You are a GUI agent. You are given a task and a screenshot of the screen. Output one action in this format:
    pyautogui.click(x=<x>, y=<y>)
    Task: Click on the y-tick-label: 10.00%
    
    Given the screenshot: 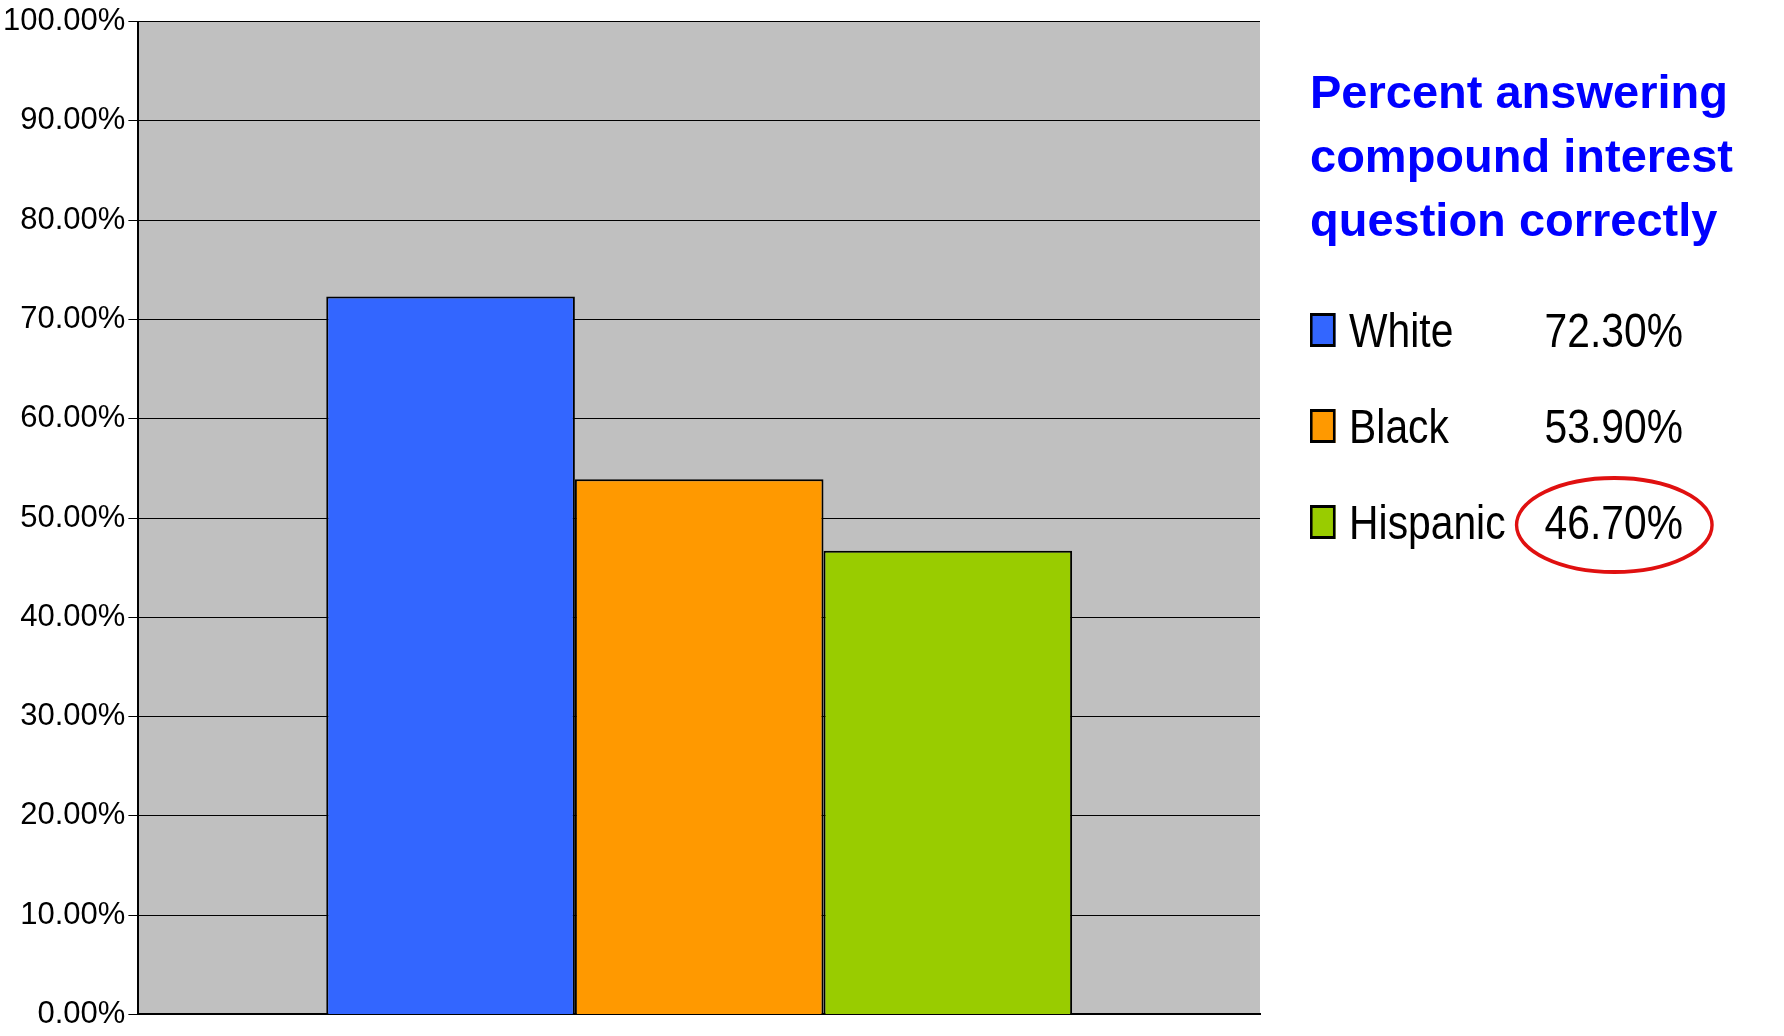 What is the action you would take?
    pyautogui.click(x=73, y=913)
    